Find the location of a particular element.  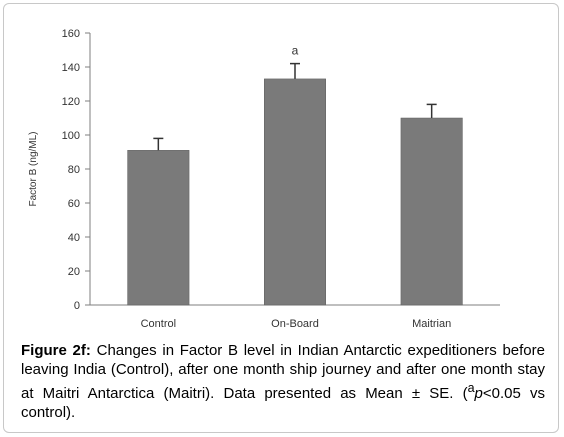

y-axis-label: Factor B (ng/ML) is located at coordinates (33, 168).